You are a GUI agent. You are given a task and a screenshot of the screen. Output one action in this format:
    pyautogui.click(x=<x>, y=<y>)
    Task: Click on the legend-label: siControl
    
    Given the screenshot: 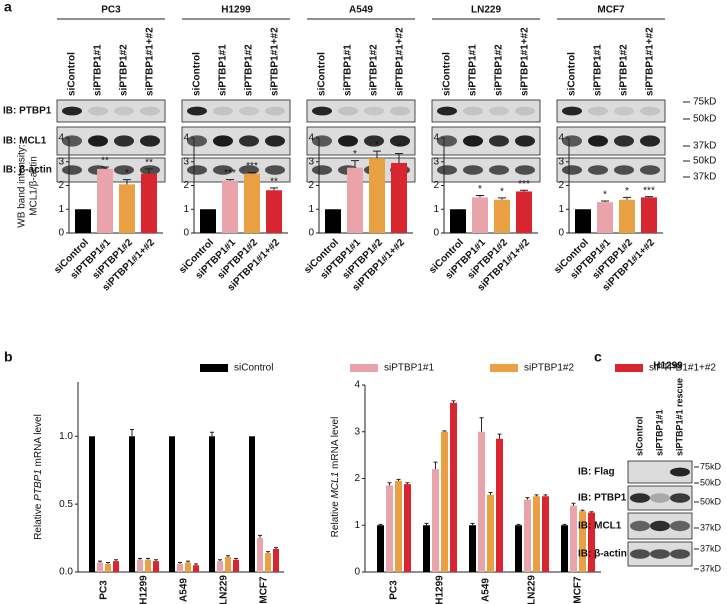 What is the action you would take?
    pyautogui.click(x=253, y=368)
    